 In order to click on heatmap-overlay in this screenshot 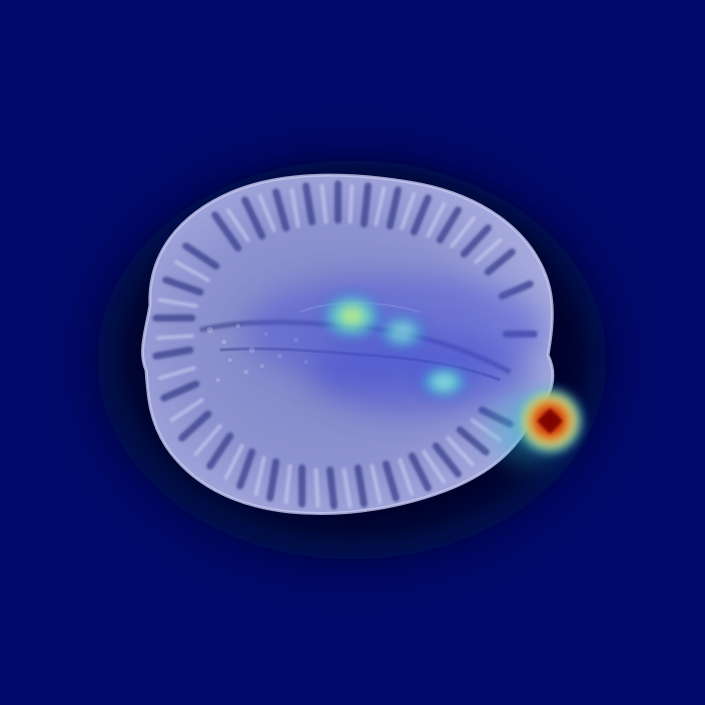, I will do `click(451, 376)`.